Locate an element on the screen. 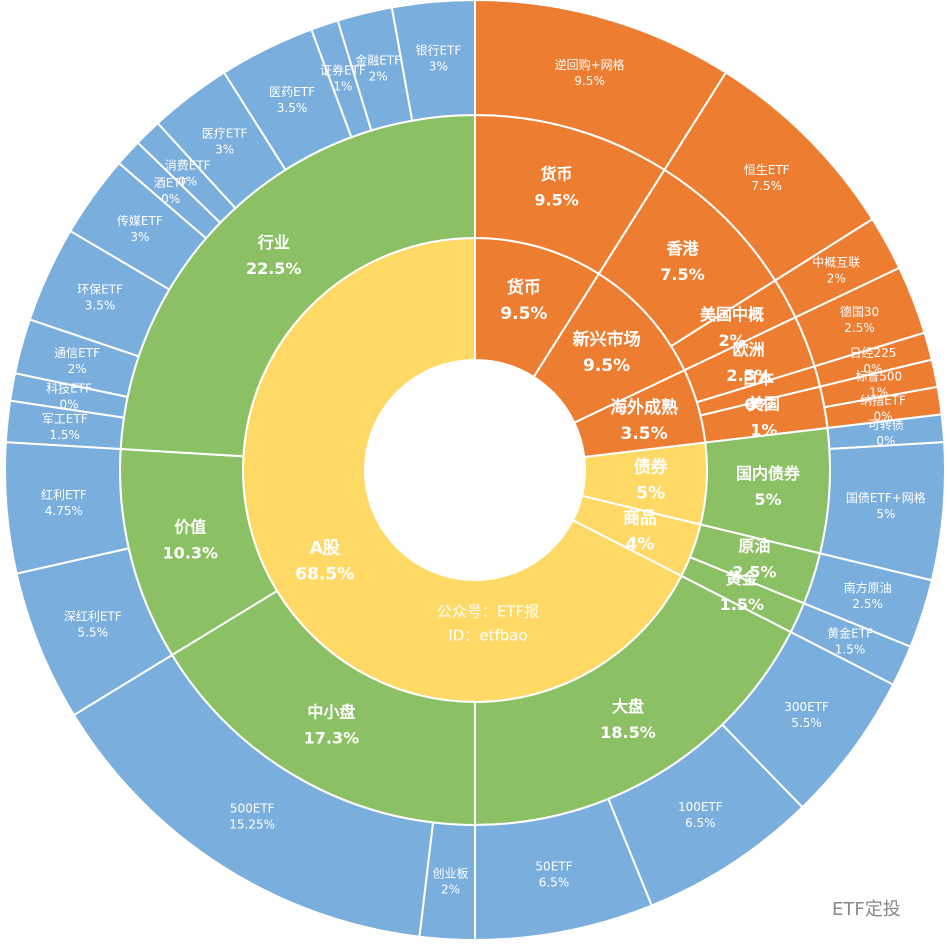  segment-label: 酒ETF is located at coordinates (171, 183).